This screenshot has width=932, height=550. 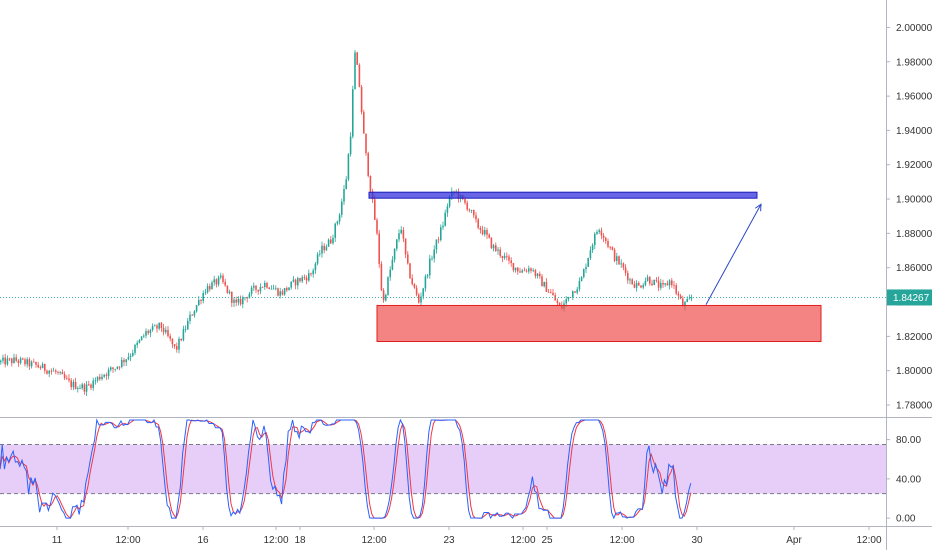 I want to click on support-zone, so click(x=599, y=323).